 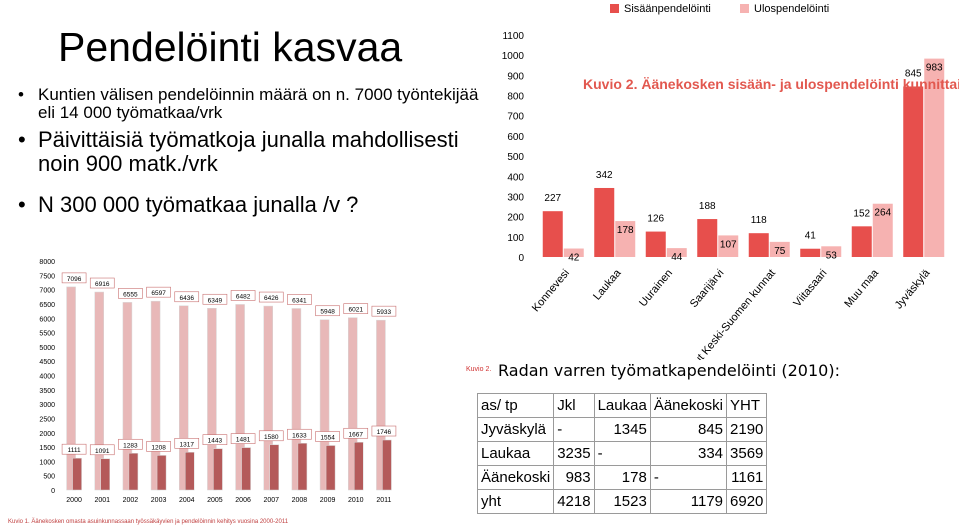 I want to click on x-tick-label: 2004, so click(x=187, y=500).